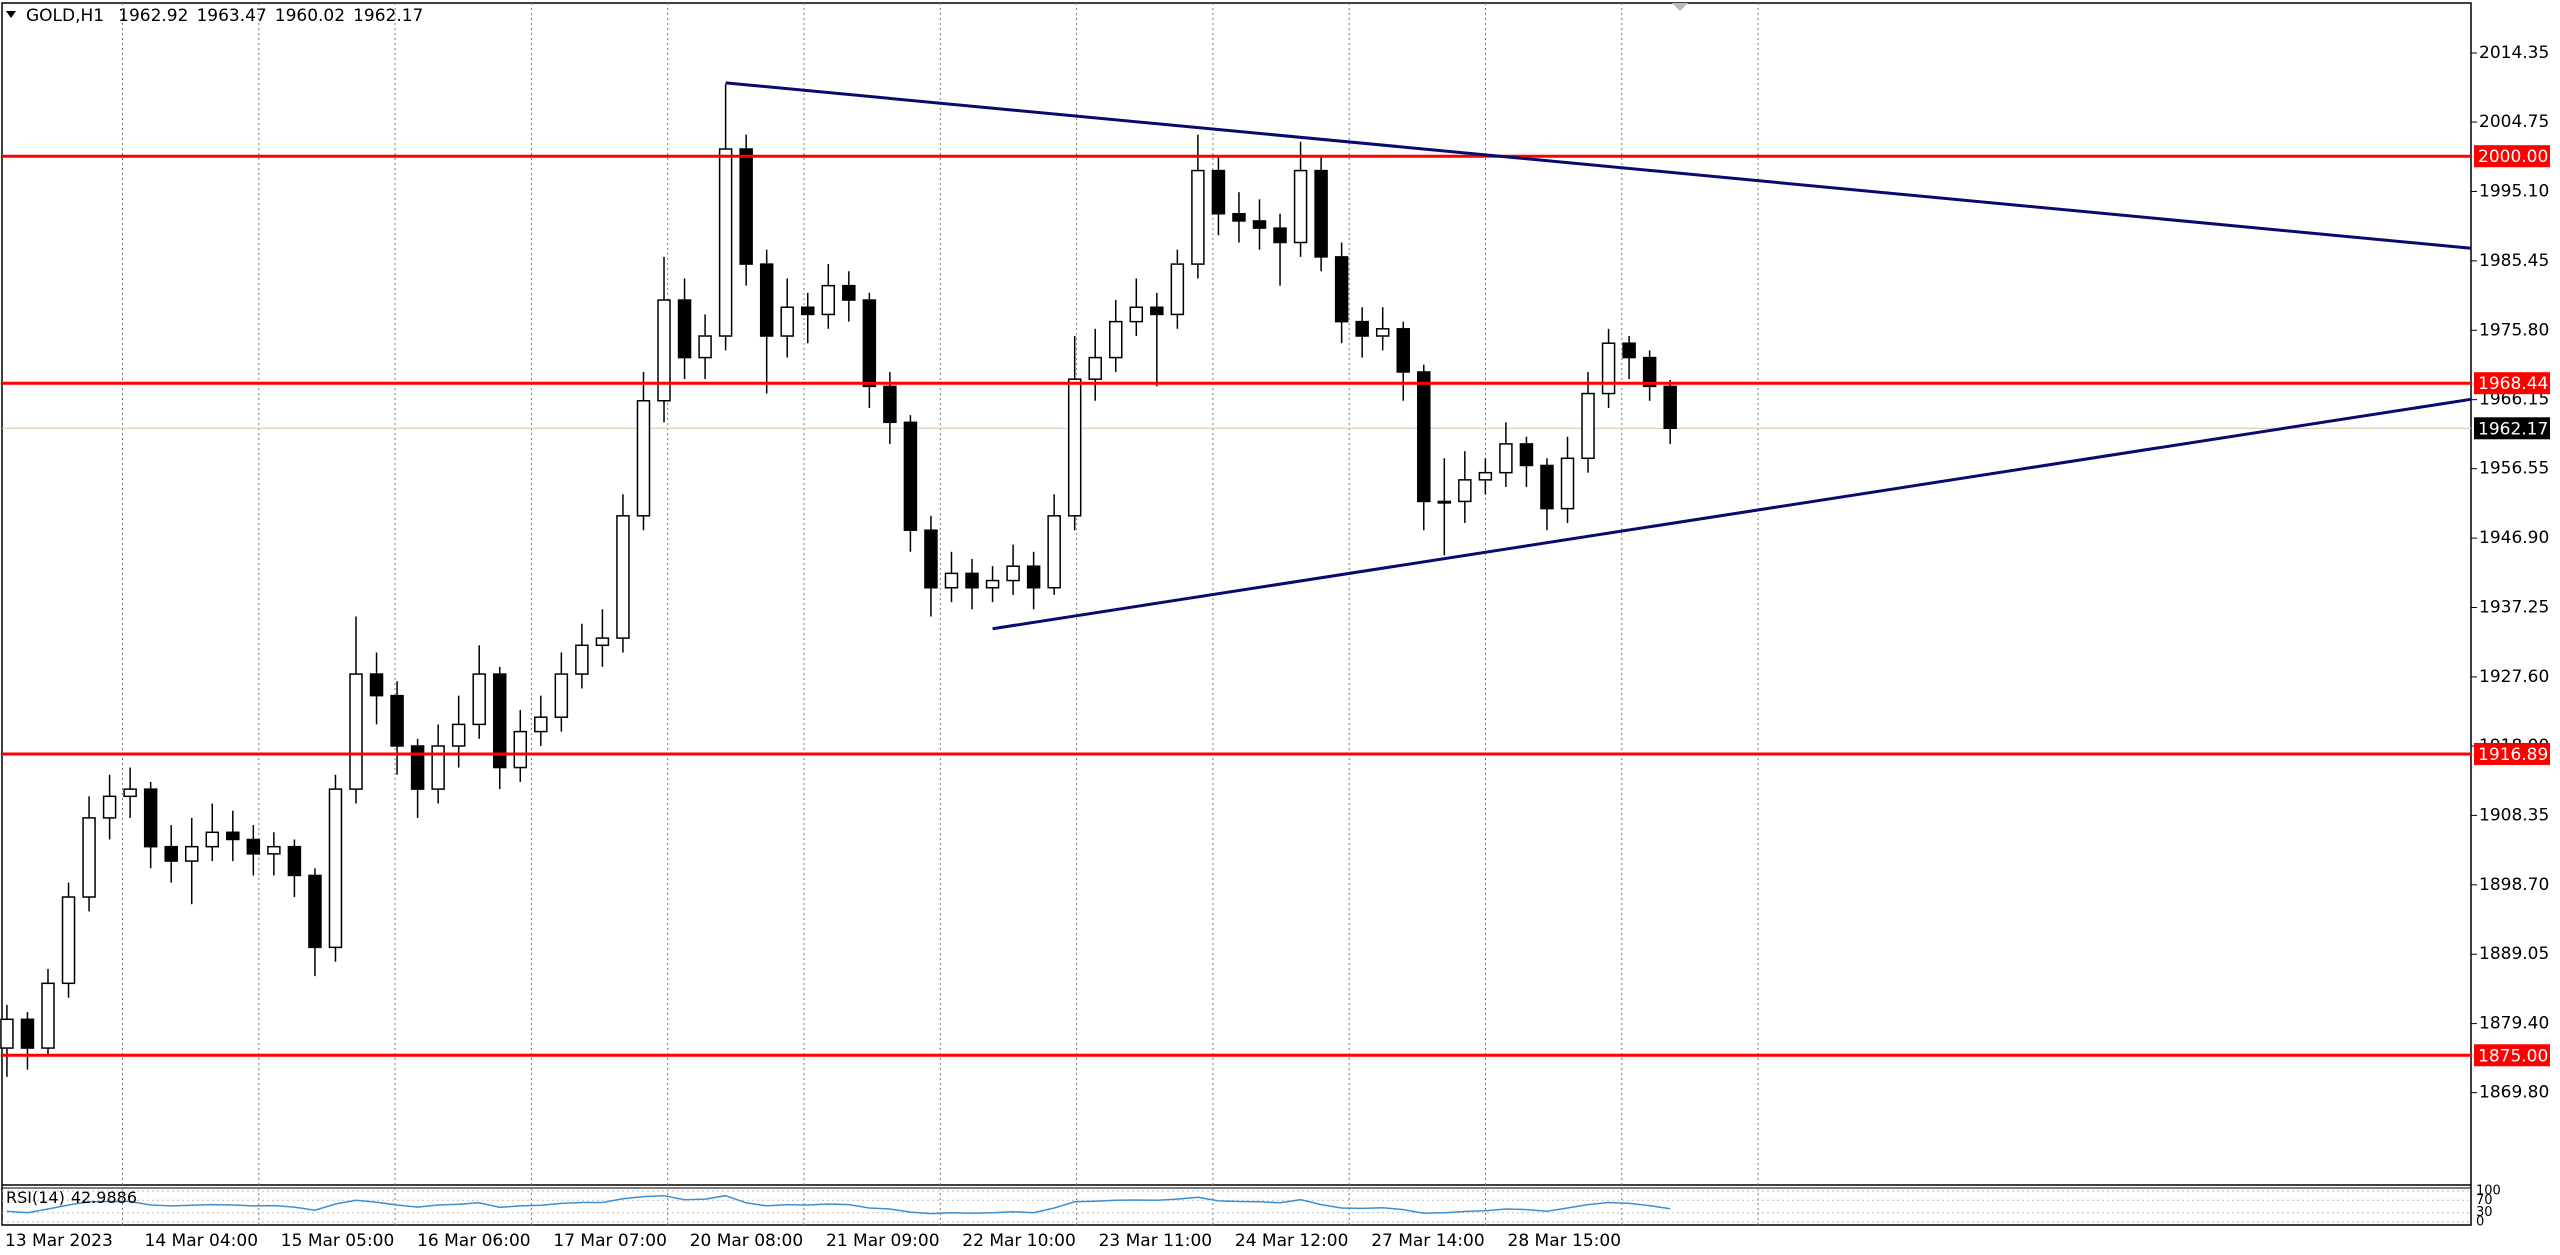  Describe the element at coordinates (2514, 261) in the screenshot. I see `y-tick-label: 1985.45` at that location.